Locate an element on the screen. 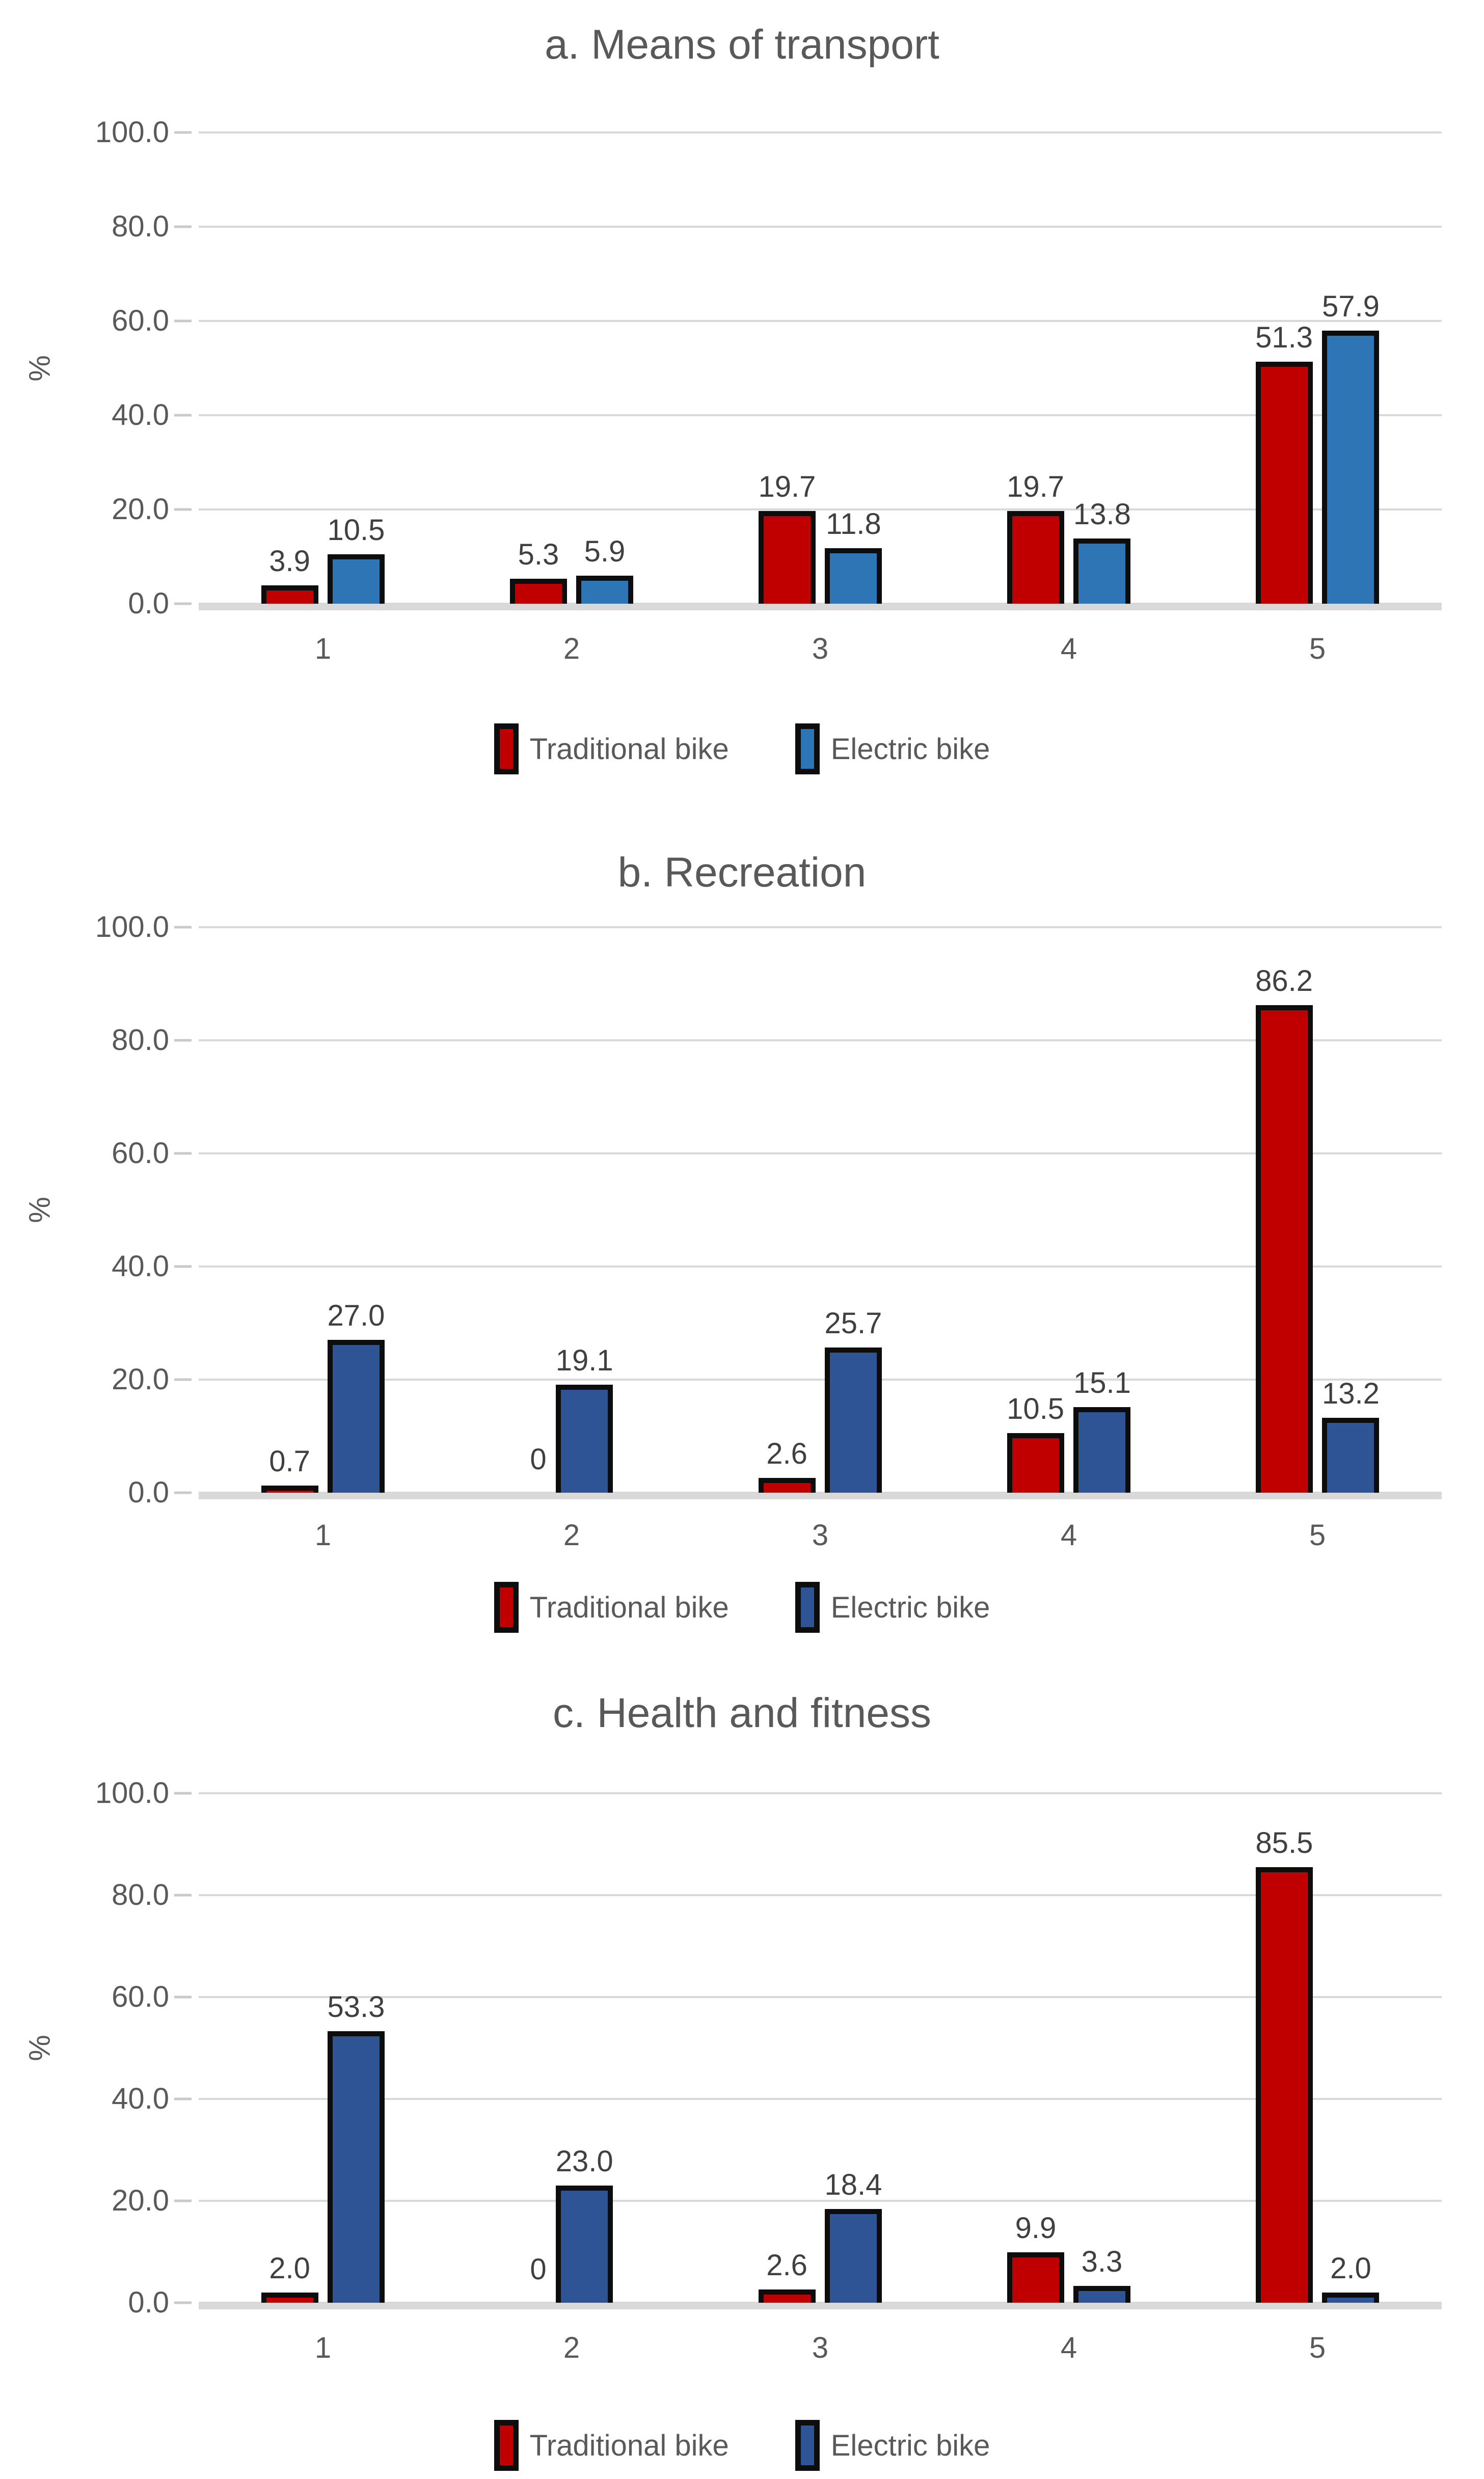 Image resolution: width=1484 pixels, height=2479 pixels. legend-item-electric-bike: Electric bike is located at coordinates (892, 1607).